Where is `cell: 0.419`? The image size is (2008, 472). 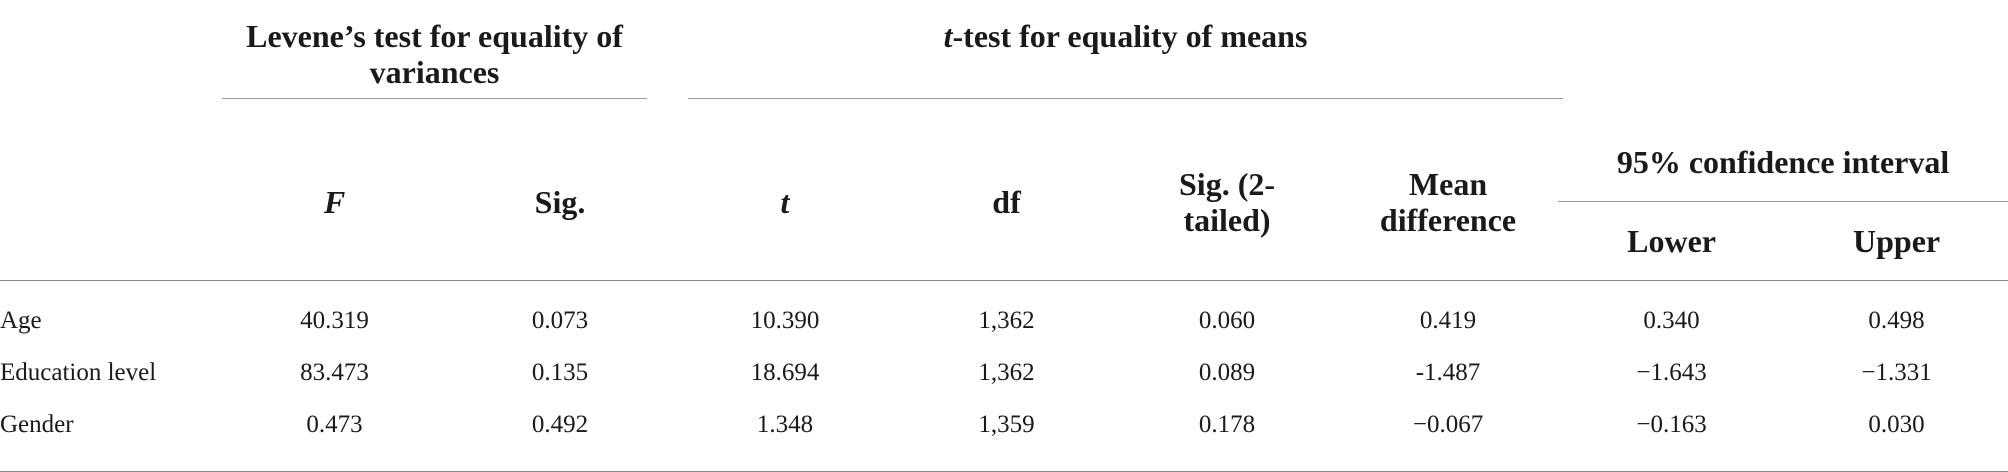 cell: 0.419 is located at coordinates (1448, 320).